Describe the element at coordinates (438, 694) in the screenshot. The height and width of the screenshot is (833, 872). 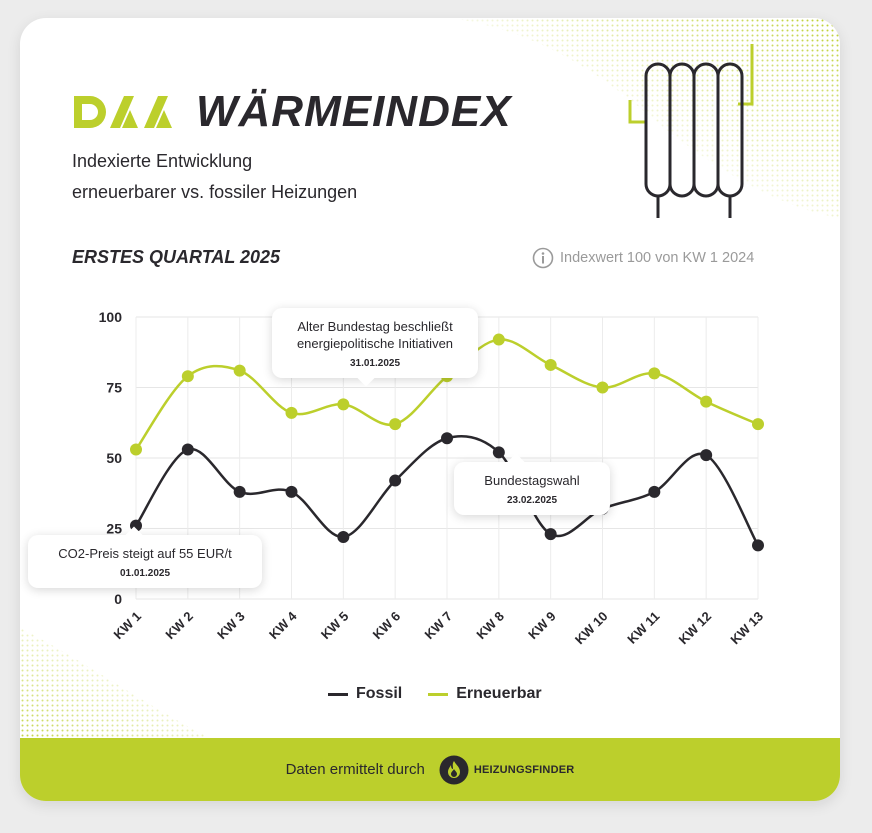
I see `legend-swatch-erneuerbar` at that location.